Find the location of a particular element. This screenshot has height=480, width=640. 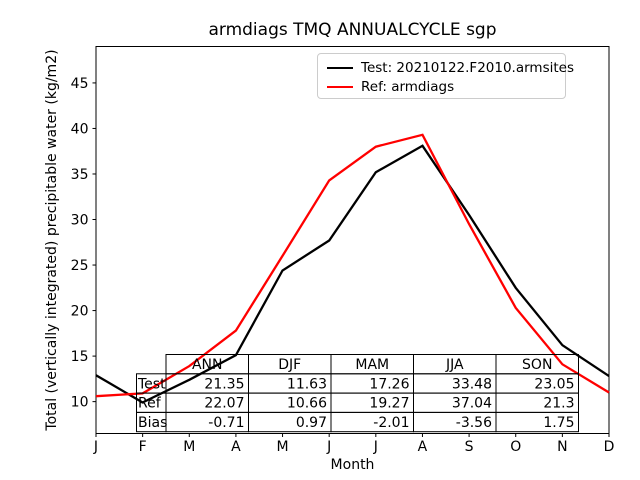

table-cell-value: -2.01 is located at coordinates (391, 423).